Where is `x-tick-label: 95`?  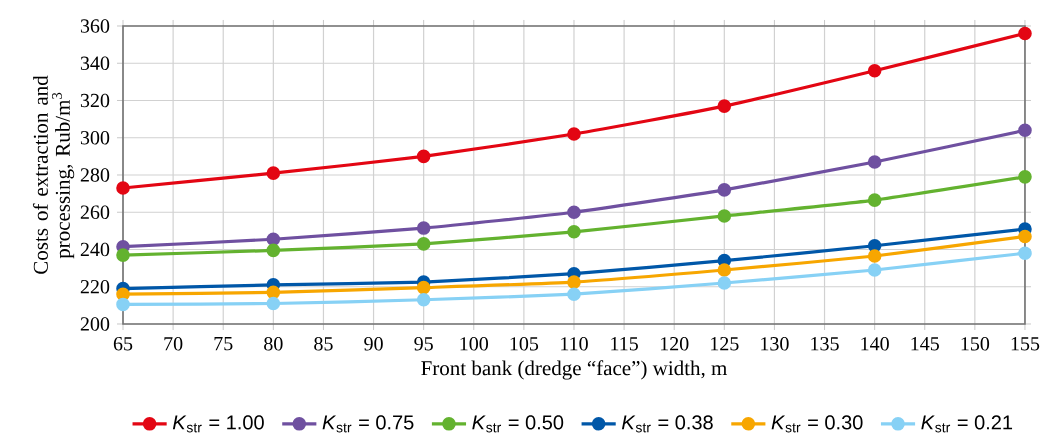 x-tick-label: 95 is located at coordinates (423, 344).